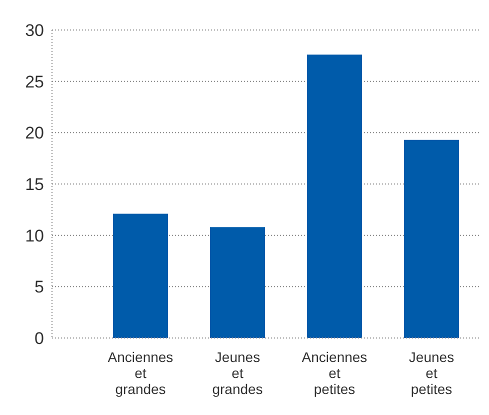  Describe the element at coordinates (39, 287) in the screenshot. I see `y-tick-label: 5` at that location.